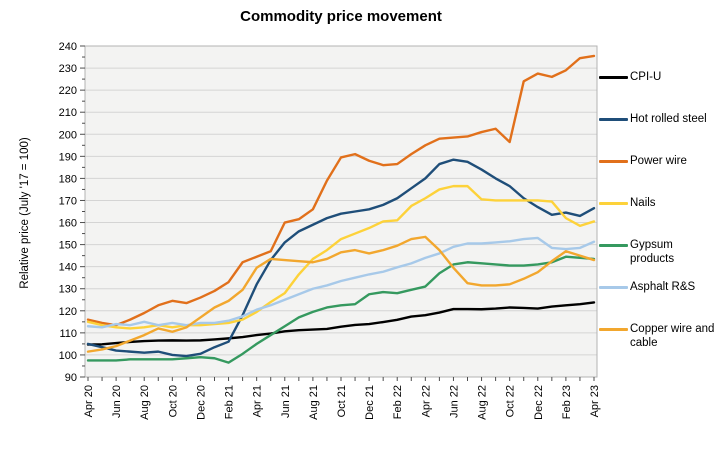  What do you see at coordinates (173, 401) in the screenshot?
I see `x-tick-label: Oct 20` at bounding box center [173, 401].